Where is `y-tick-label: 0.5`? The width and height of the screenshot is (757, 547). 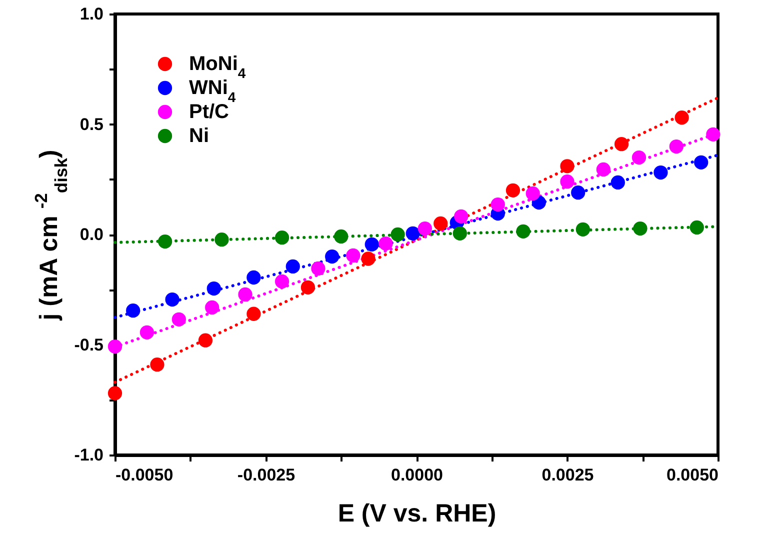
y-tick-label: 0.5 is located at coordinates (92, 124).